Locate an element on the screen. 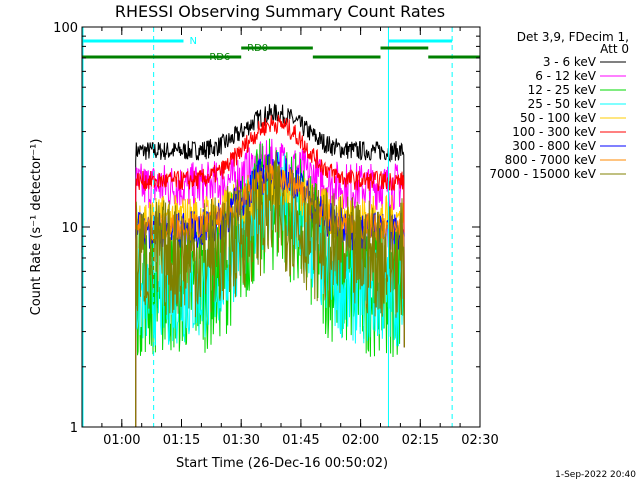 The image size is (640, 480). legend-entry-4: 25 - 50 keV is located at coordinates (562, 104).